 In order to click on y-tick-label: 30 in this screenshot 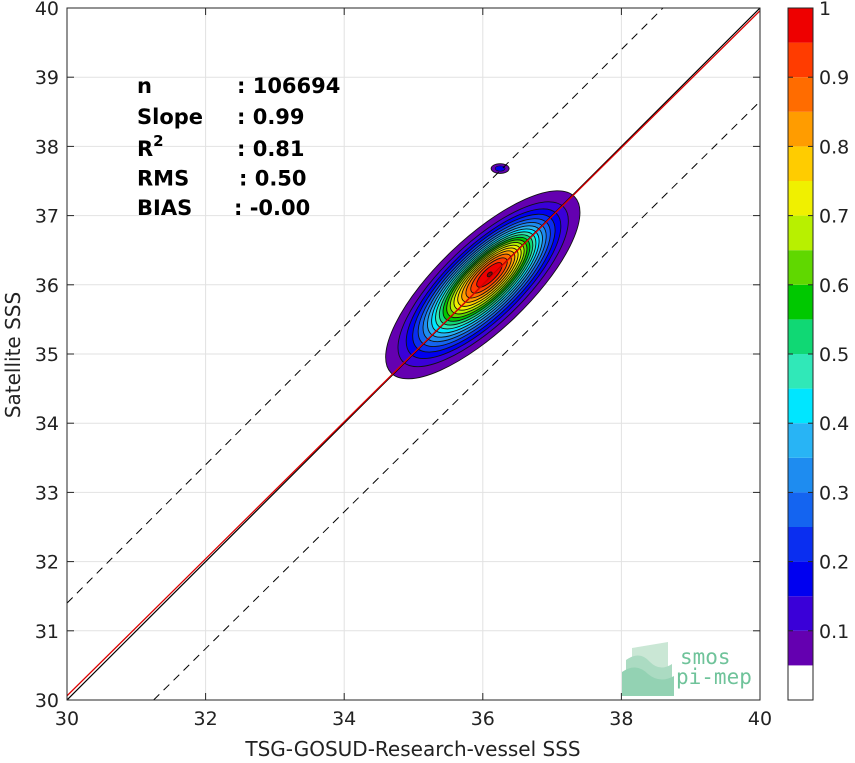, I will do `click(47, 701)`.